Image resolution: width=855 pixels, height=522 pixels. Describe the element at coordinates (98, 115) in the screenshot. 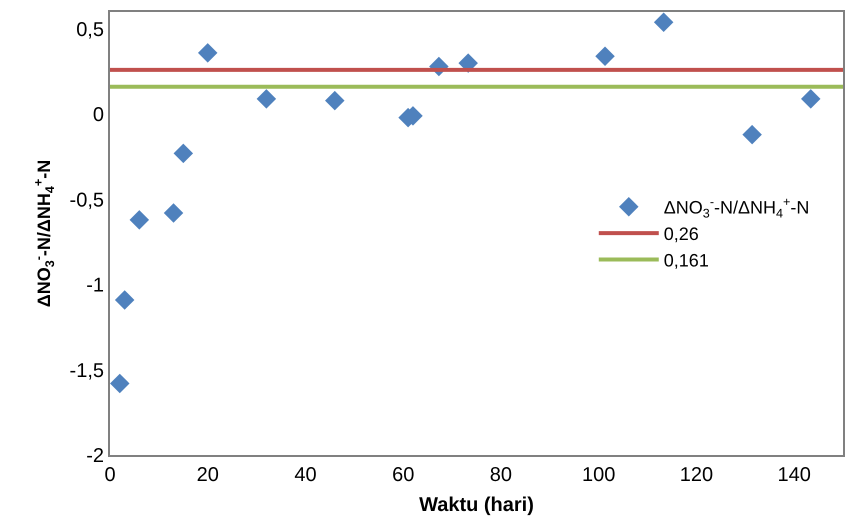

I see `y-tick-label: 0` at that location.